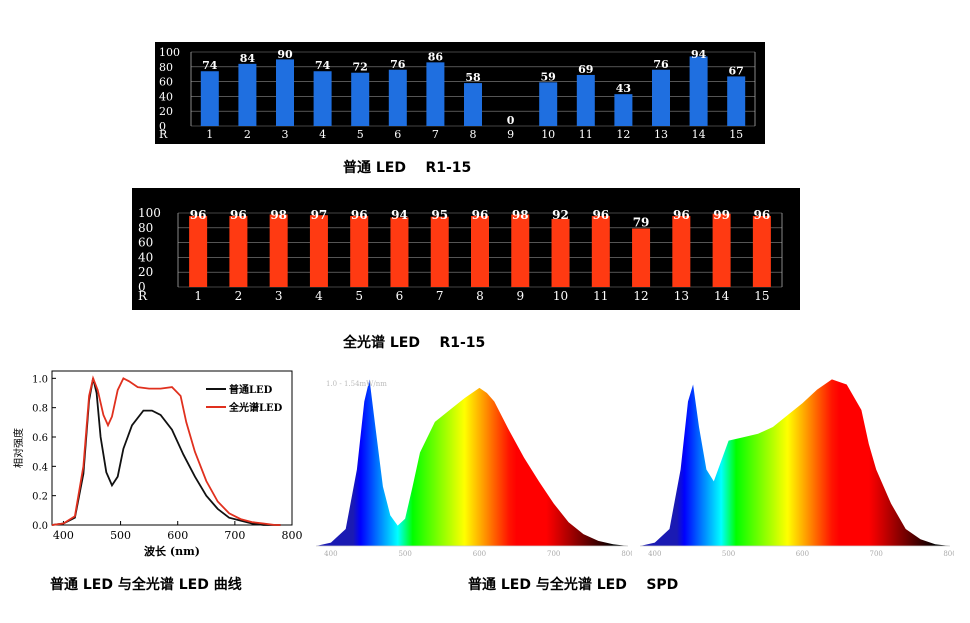 The height and width of the screenshot is (623, 970). What do you see at coordinates (511, 120) in the screenshot?
I see `data-label: 0` at bounding box center [511, 120].